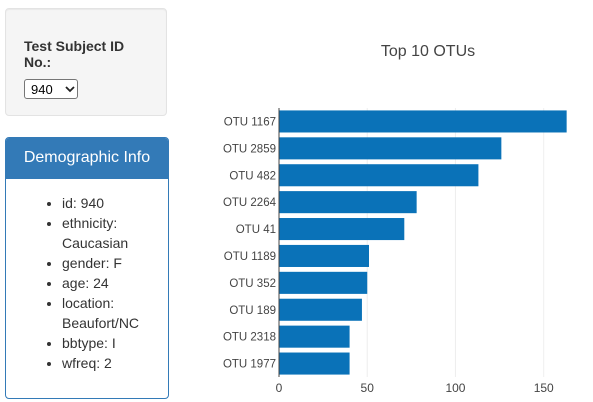 This screenshot has width=593, height=402. What do you see at coordinates (42, 89) in the screenshot?
I see `subject-id-selected-value: 940` at bounding box center [42, 89].